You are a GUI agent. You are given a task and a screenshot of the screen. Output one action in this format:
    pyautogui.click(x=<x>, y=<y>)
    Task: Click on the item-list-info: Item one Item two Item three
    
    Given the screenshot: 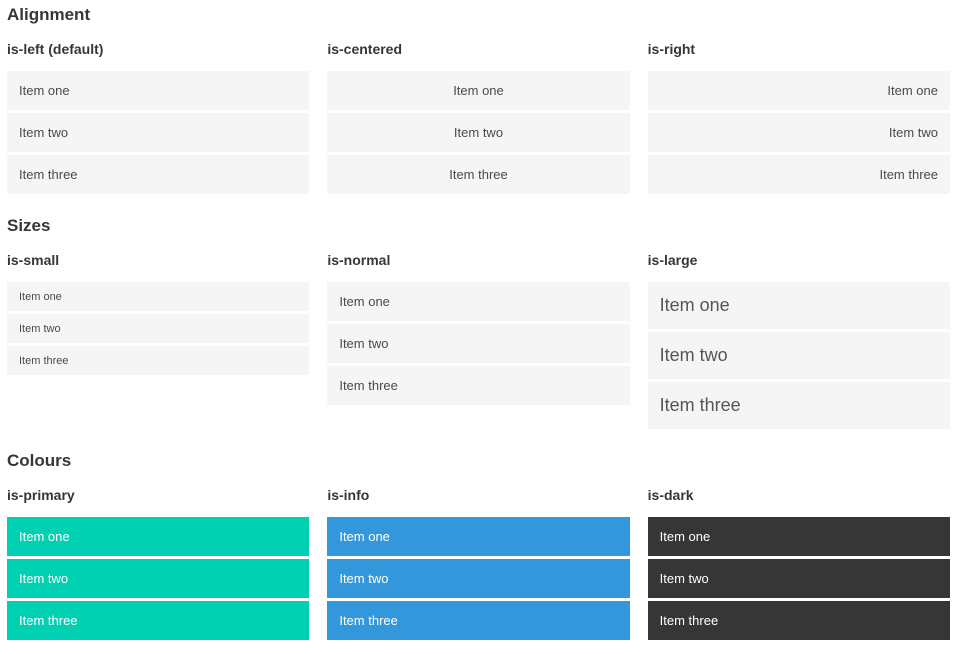 What is the action you would take?
    pyautogui.click(x=478, y=578)
    